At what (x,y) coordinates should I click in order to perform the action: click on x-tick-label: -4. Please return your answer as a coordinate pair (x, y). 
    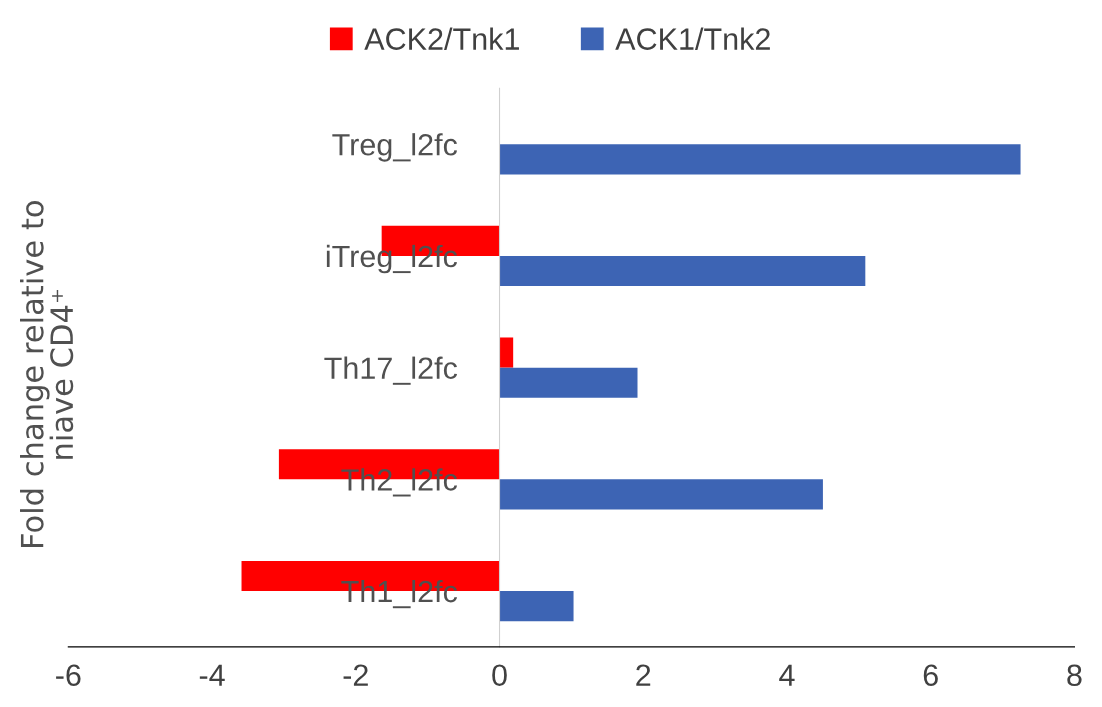
    Looking at the image, I should click on (212, 675).